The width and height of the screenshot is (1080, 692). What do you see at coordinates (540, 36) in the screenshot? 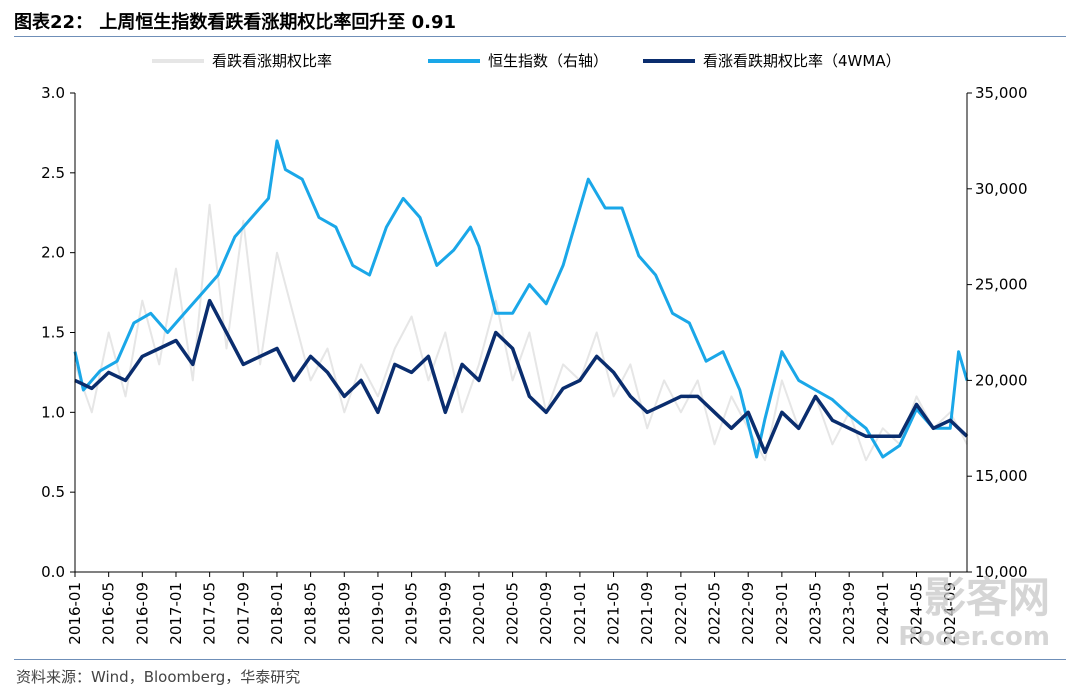
I see `title-rule` at bounding box center [540, 36].